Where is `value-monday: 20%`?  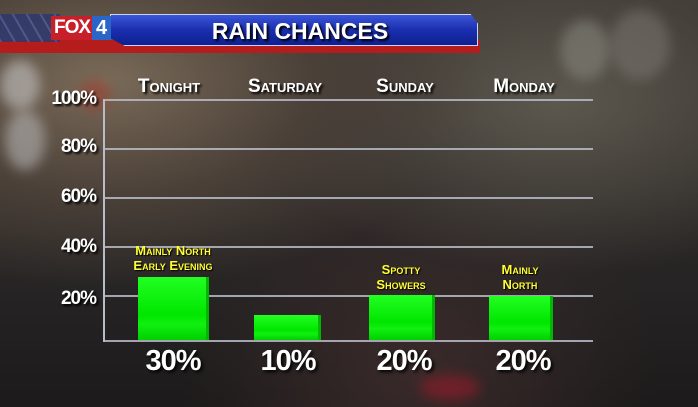
value-monday: 20% is located at coordinates (523, 361).